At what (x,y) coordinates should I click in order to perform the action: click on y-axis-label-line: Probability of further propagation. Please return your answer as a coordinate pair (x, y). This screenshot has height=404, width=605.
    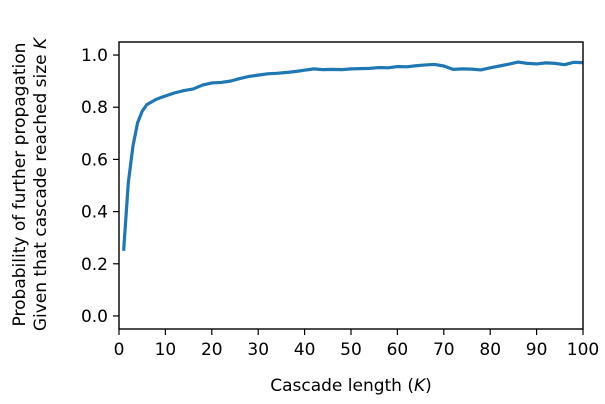
    Looking at the image, I should click on (20, 185).